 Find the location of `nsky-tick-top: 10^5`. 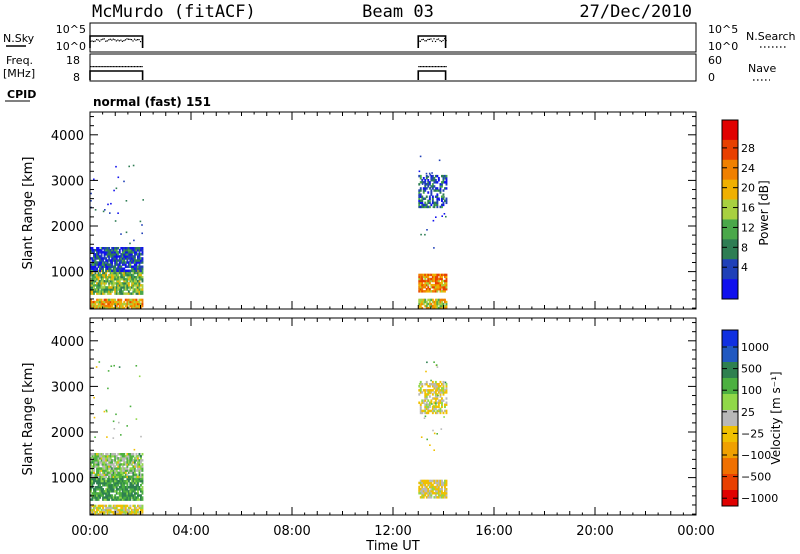

nsky-tick-top: 10^5 is located at coordinates (71, 29).